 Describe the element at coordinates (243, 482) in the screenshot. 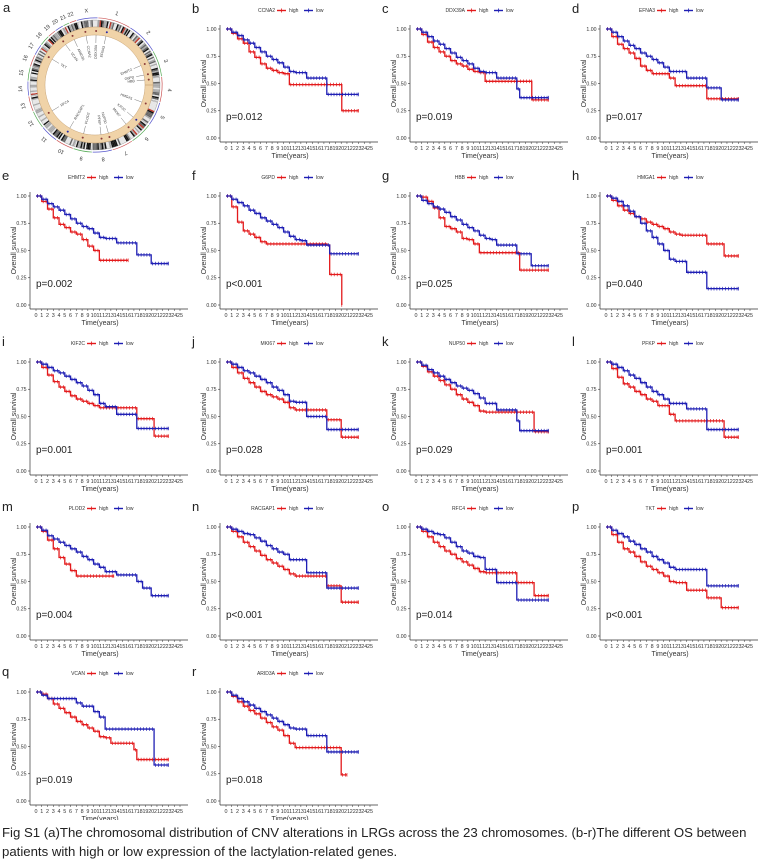

I see `x-tick-label: 3` at that location.